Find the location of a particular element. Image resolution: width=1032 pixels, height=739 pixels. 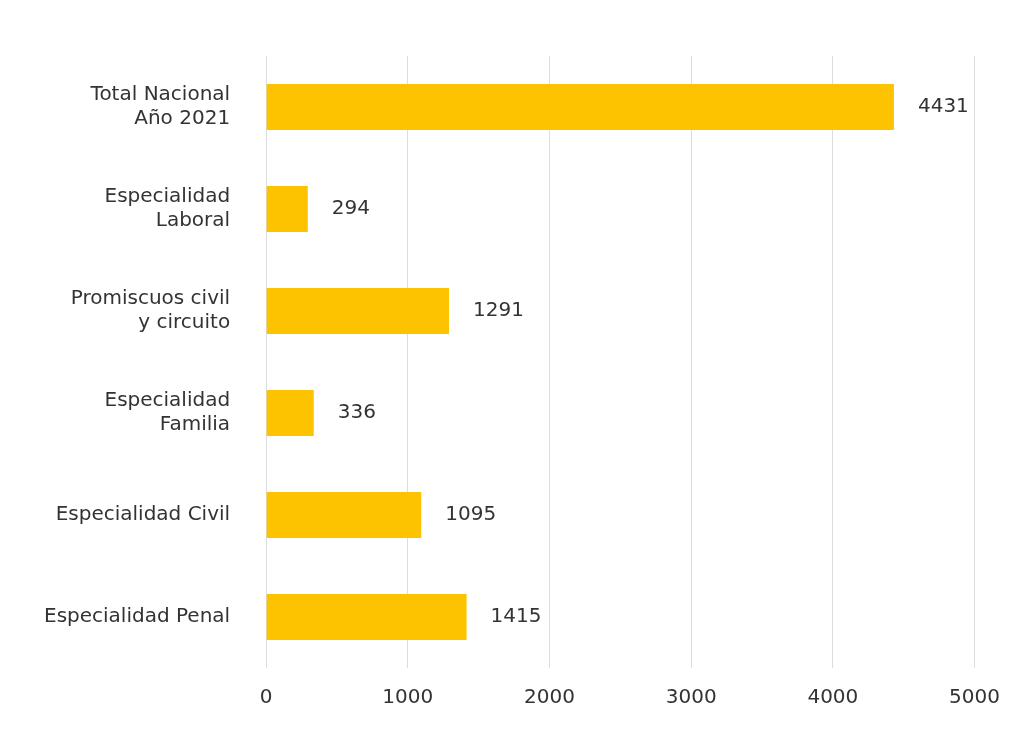

y-tick-label: Especialidad Penal is located at coordinates (137, 615).